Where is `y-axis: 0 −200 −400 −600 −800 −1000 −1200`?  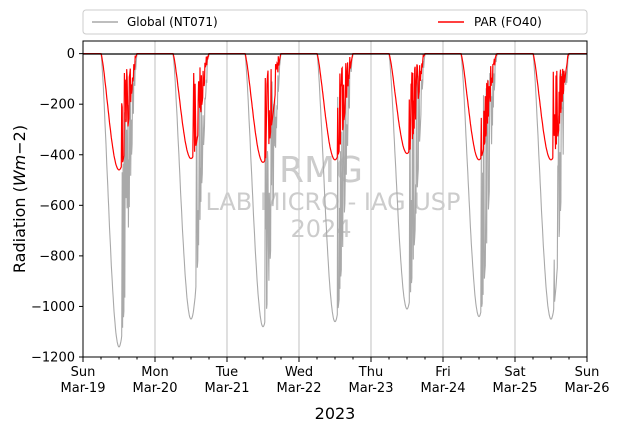
y-axis: 0 −200 −400 −600 −800 −1000 −1200 is located at coordinates (57, 206).